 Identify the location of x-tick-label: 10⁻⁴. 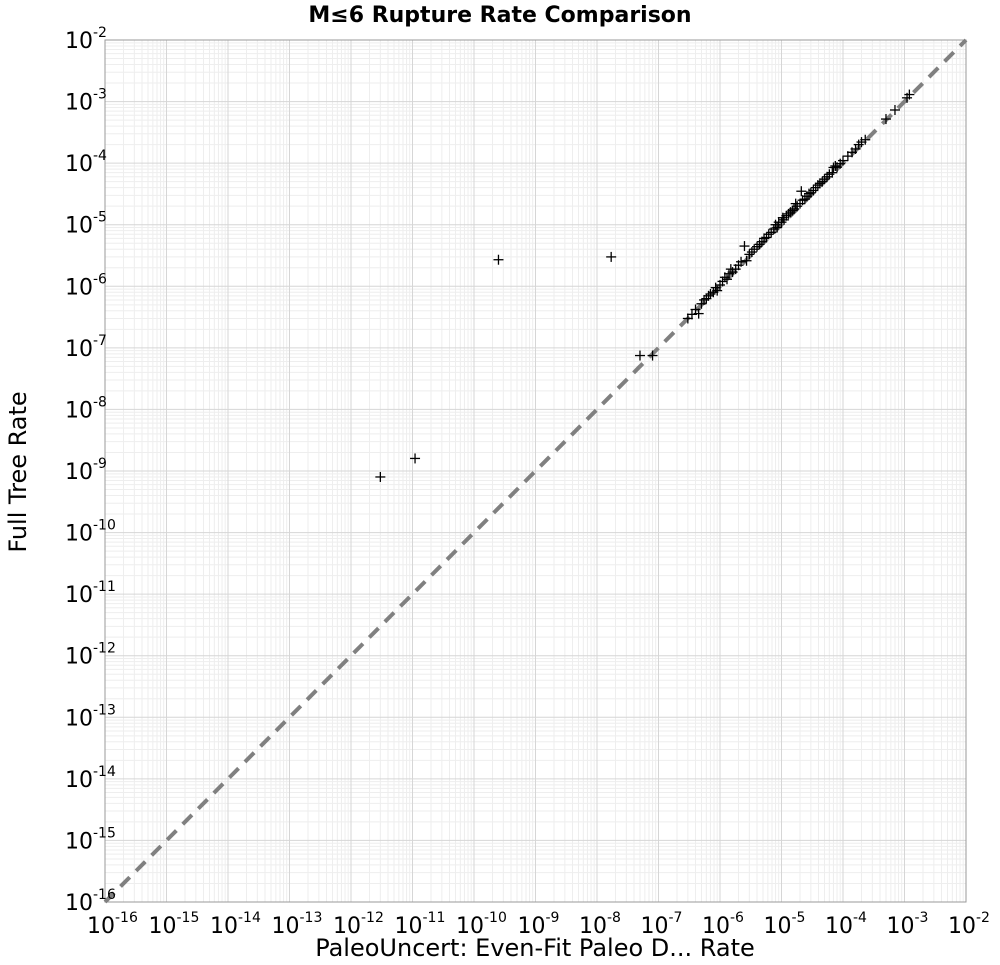
(846, 924).